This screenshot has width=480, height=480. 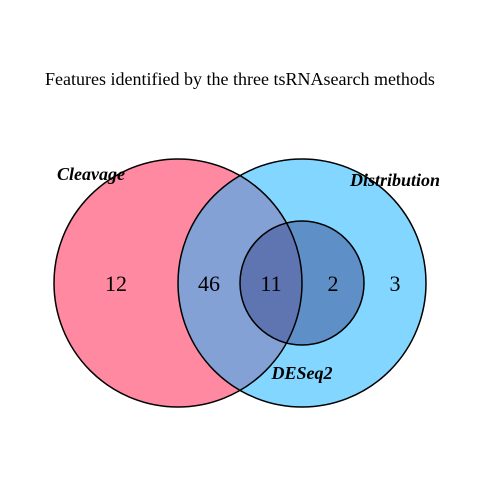 What do you see at coordinates (394, 180) in the screenshot?
I see `set-label-distribution: Distribution` at bounding box center [394, 180].